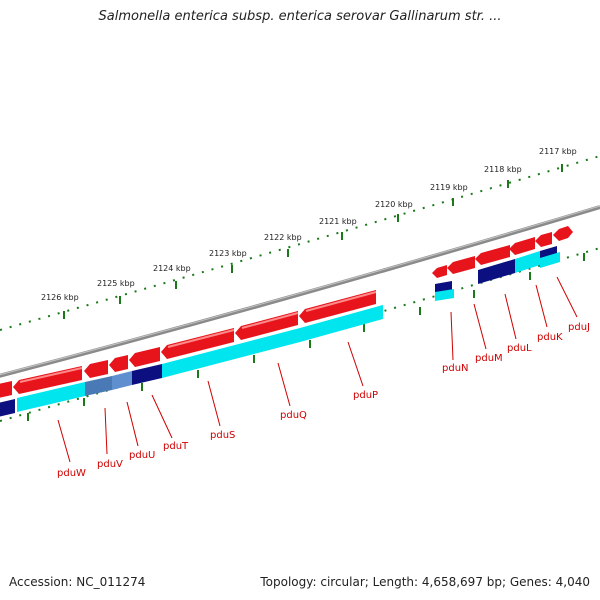 Image resolution: width=600 pixels, height=600 pixels. What do you see at coordinates (77, 582) in the screenshot?
I see `accession-label: Accession: NC_011274` at bounding box center [77, 582].